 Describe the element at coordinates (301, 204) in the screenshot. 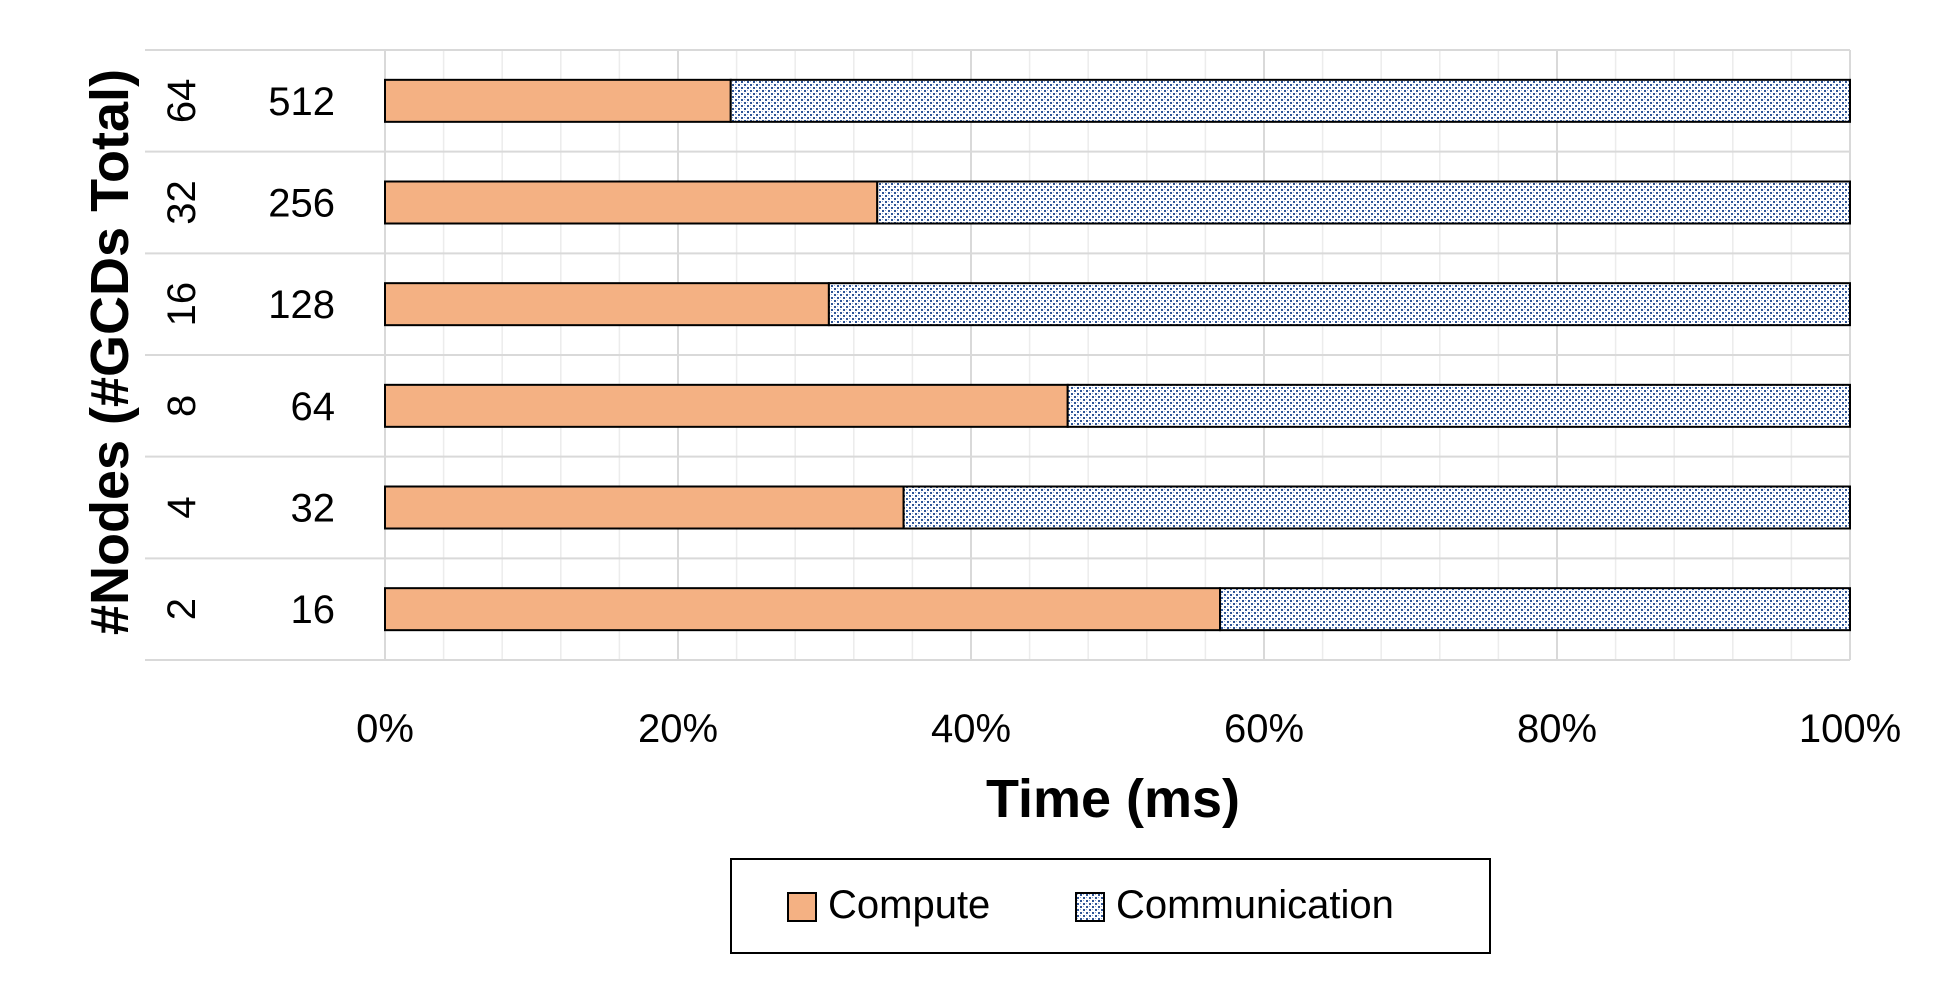

I see `gcds-label: 256` at that location.